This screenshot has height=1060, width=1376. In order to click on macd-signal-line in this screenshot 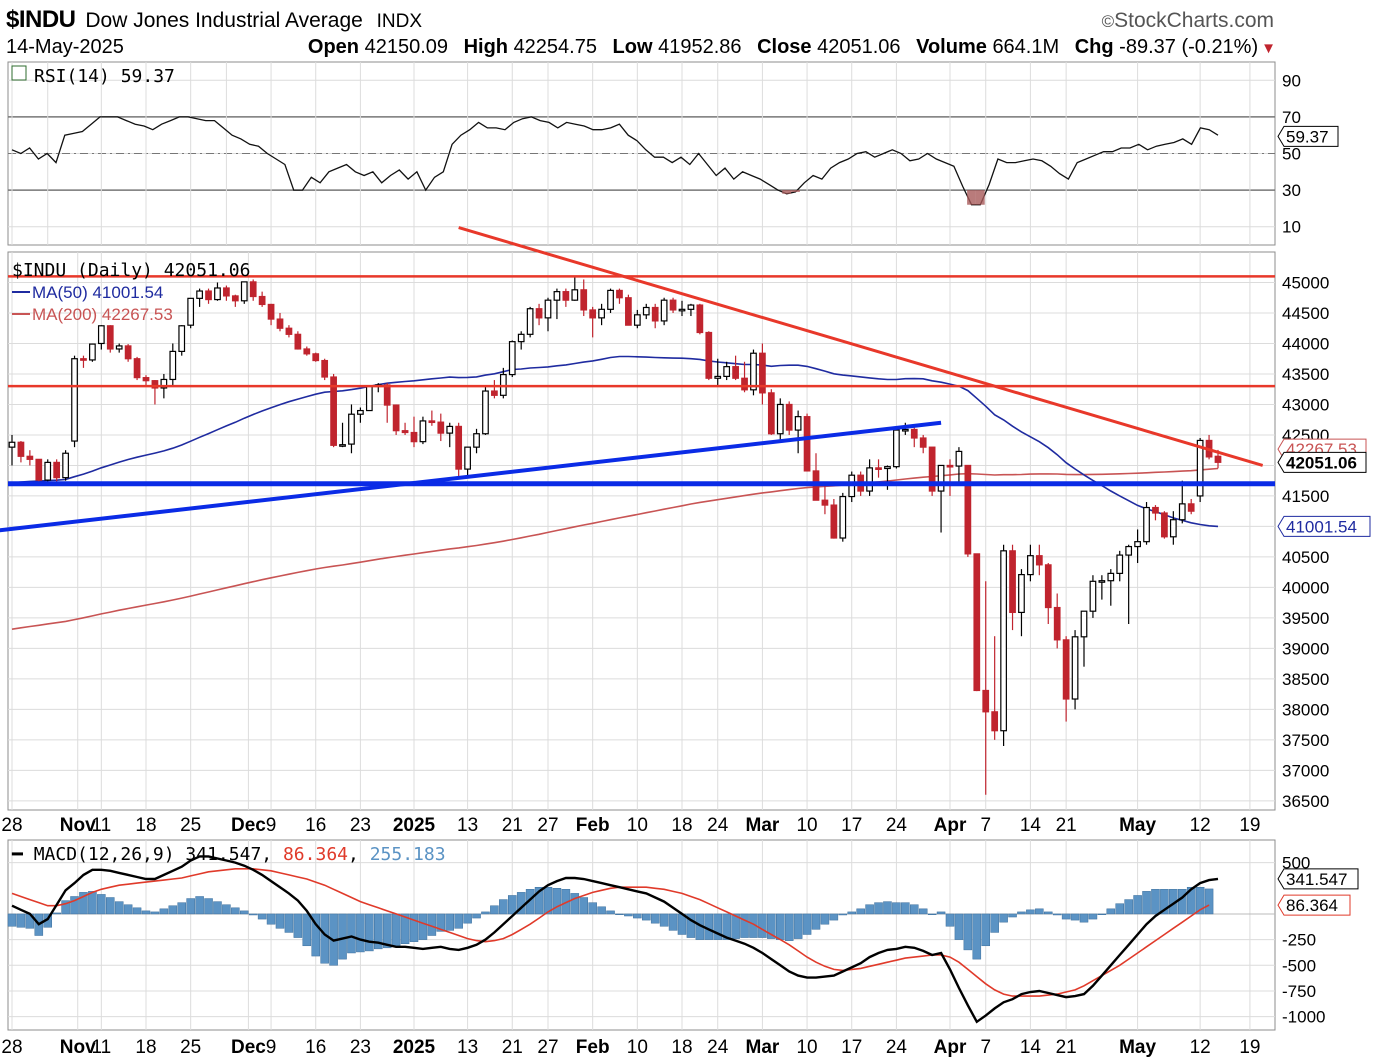, I will do `click(610, 932)`.